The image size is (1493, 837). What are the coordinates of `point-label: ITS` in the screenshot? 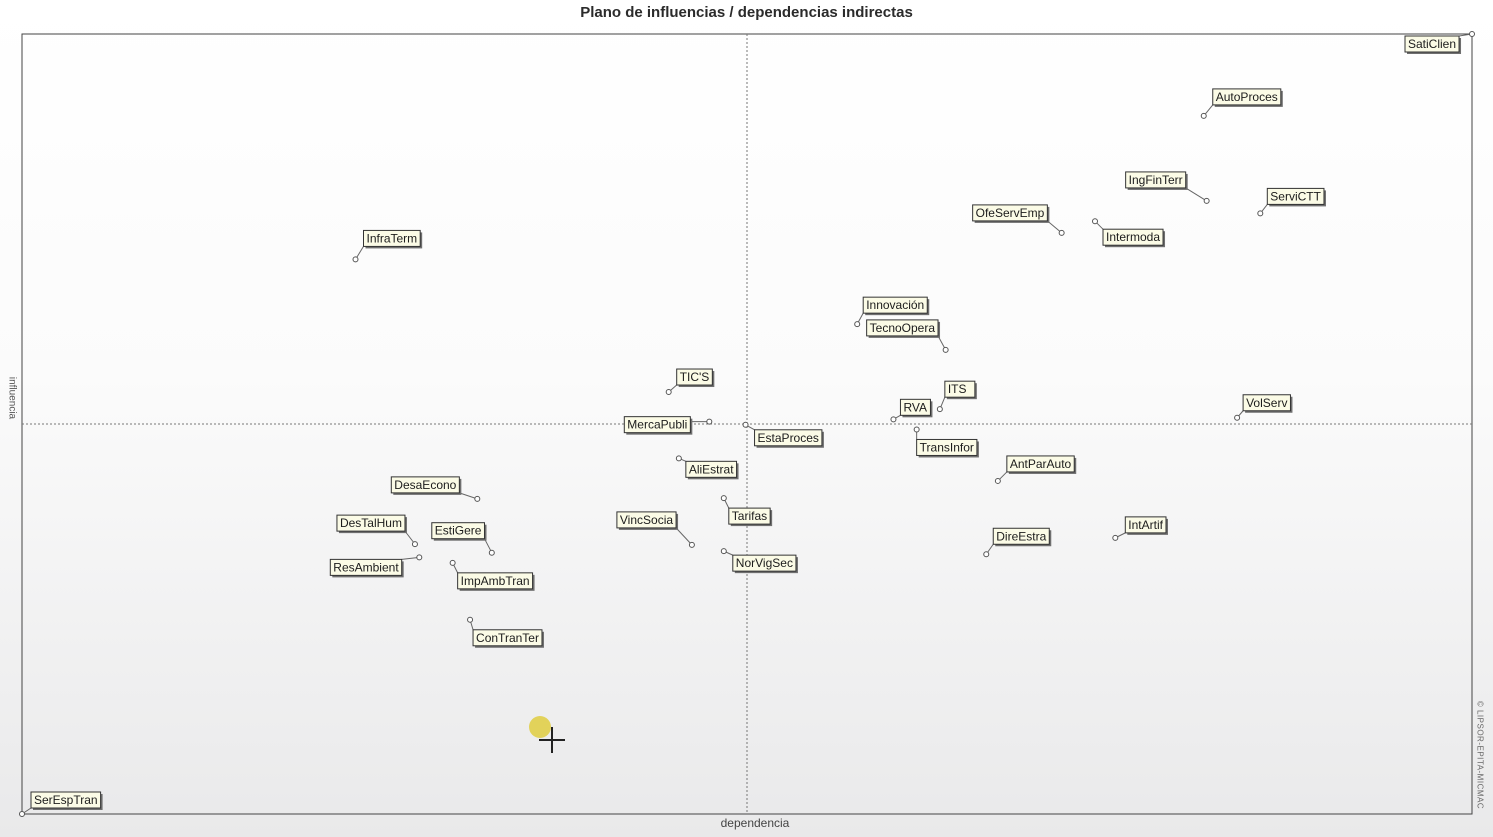 It's located at (957, 389).